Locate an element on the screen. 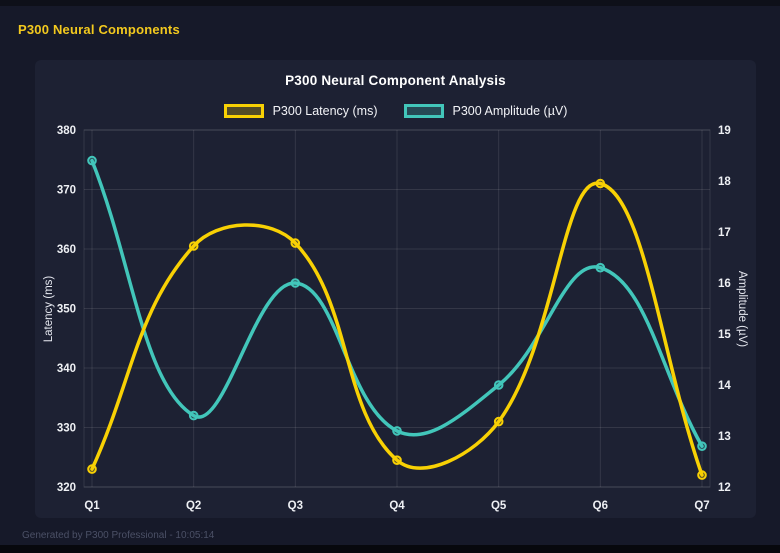 Image resolution: width=780 pixels, height=553 pixels. latency-point-Q1 is located at coordinates (92, 469).